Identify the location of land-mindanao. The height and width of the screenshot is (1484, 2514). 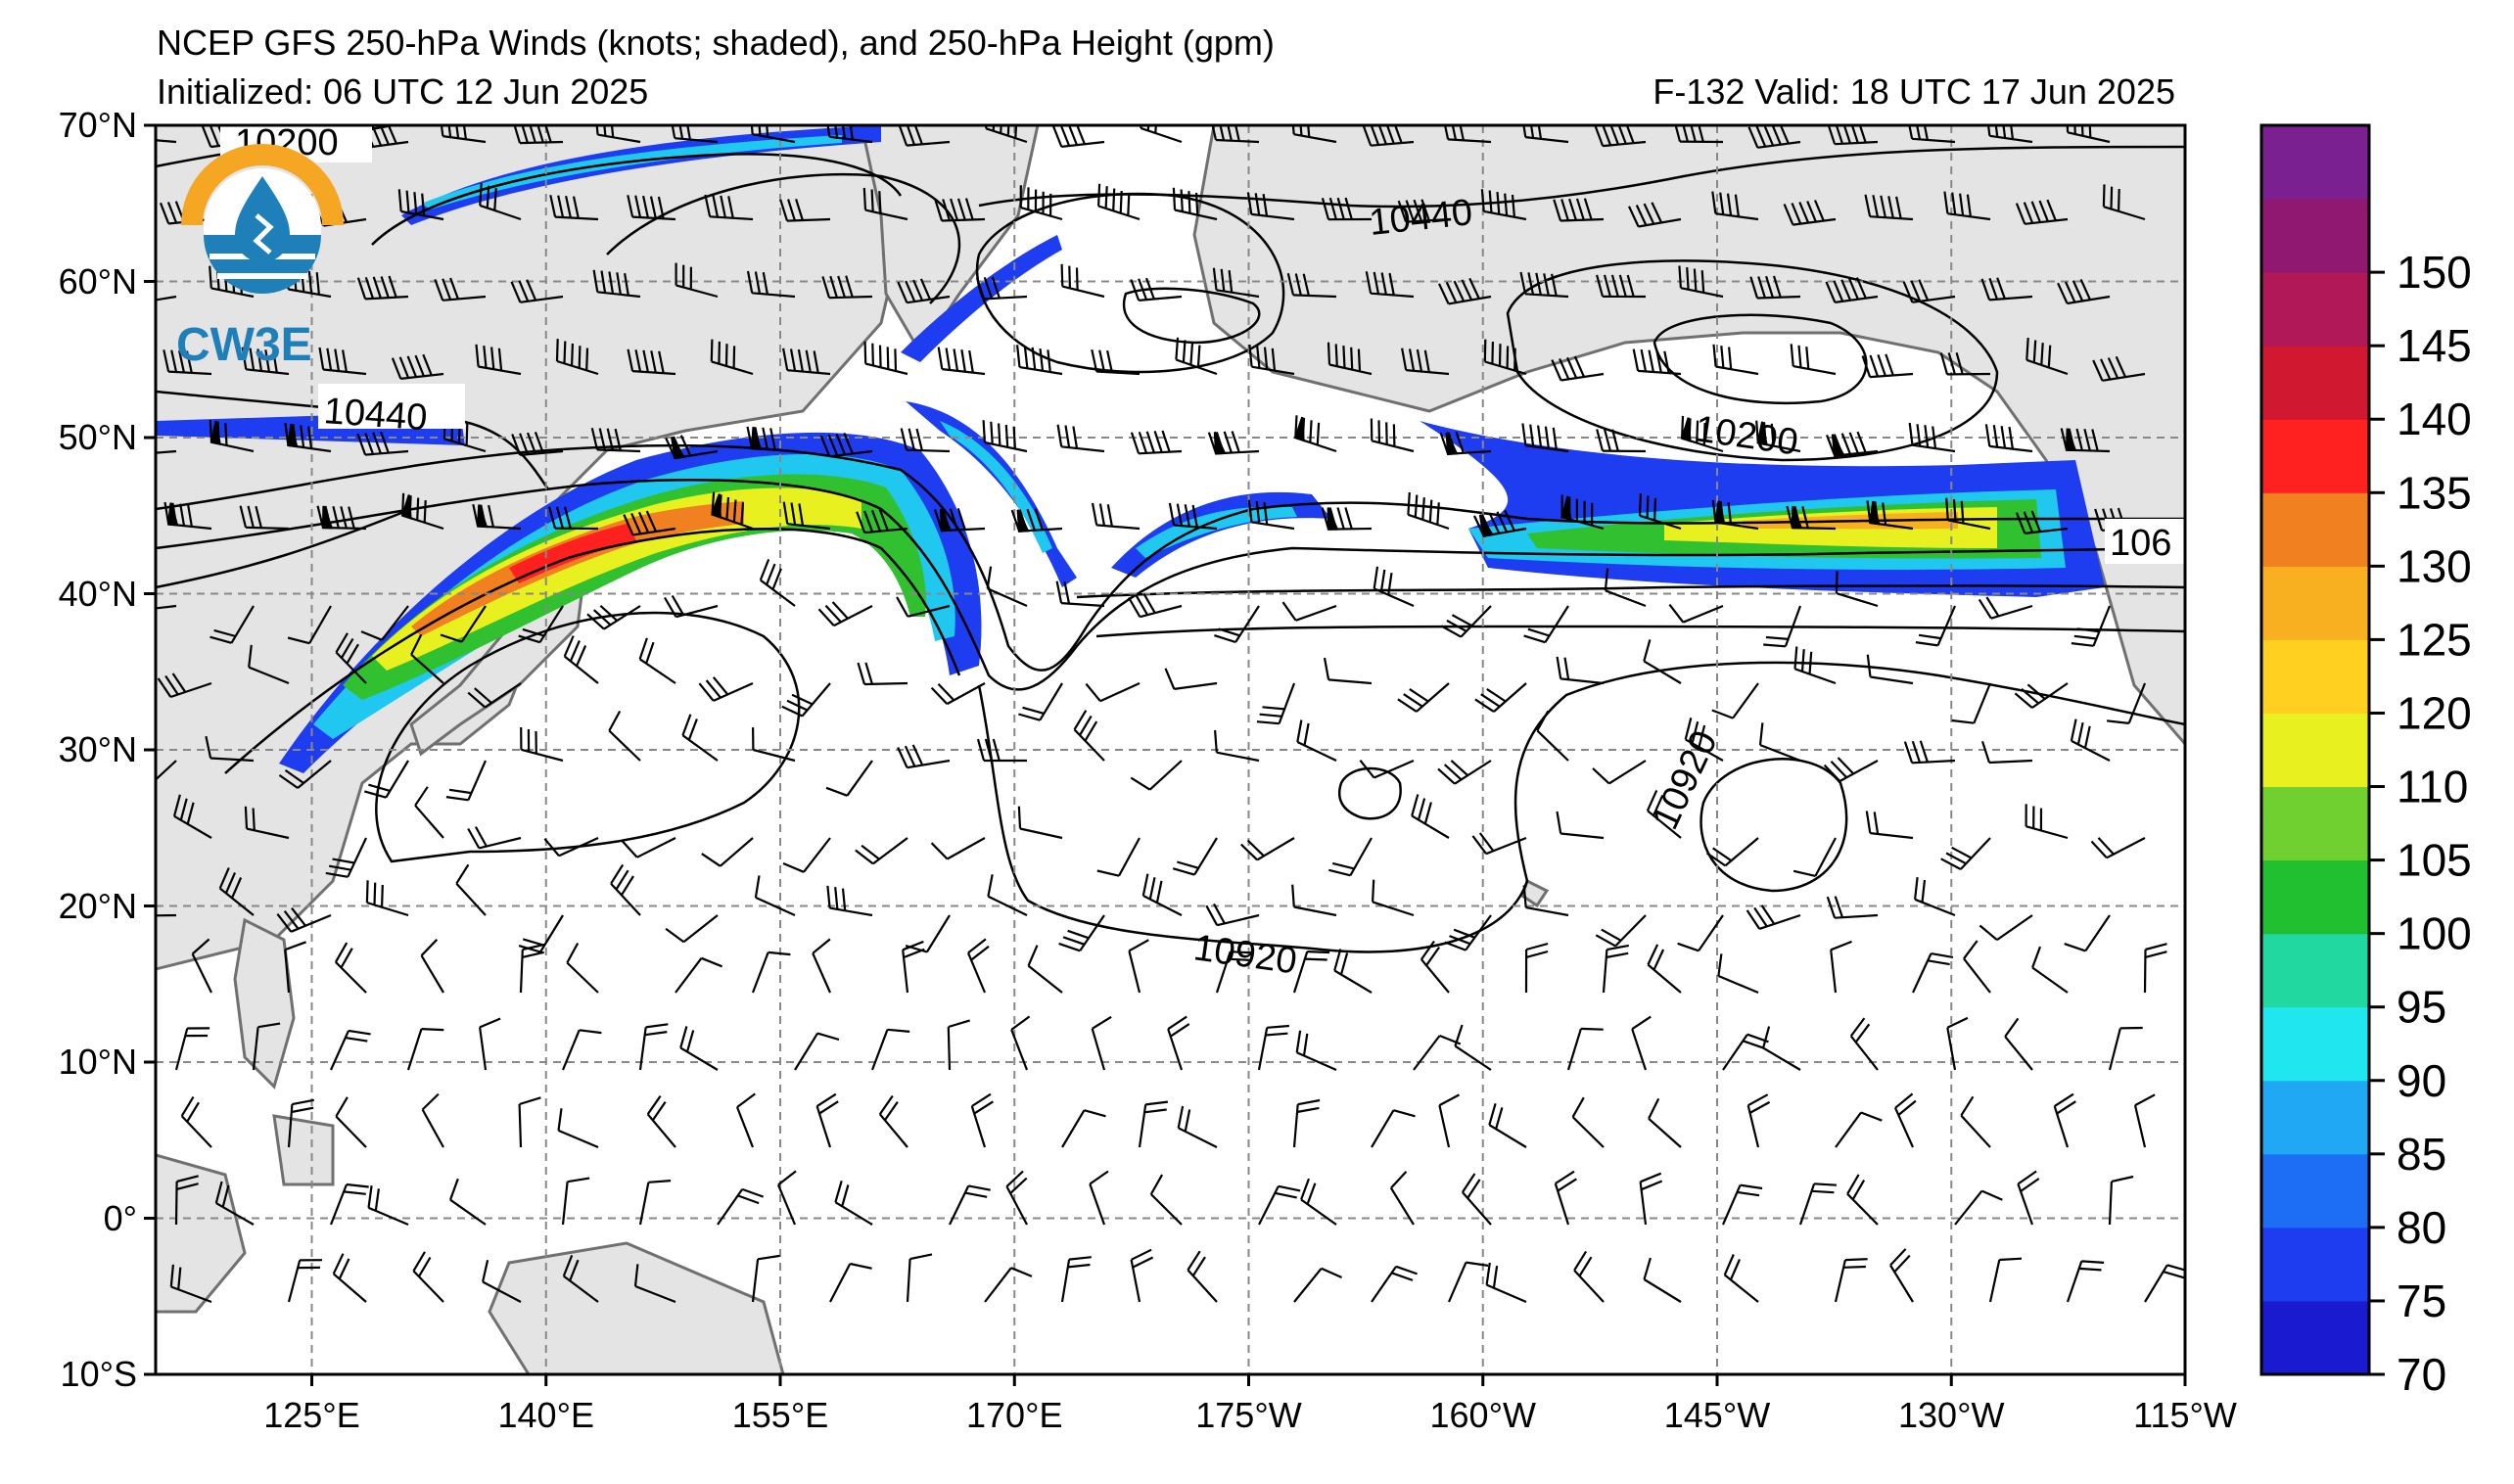
(303, 1150).